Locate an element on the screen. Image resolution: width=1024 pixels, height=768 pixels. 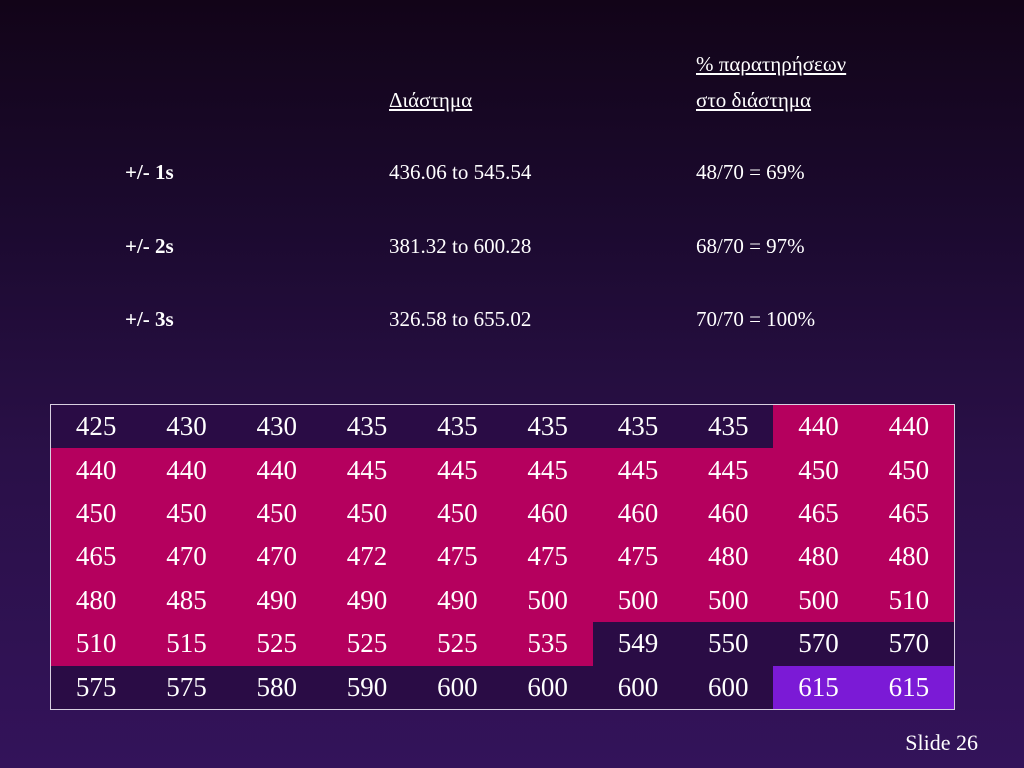
row-label-2s: +/- 2s is located at coordinates (149, 246).